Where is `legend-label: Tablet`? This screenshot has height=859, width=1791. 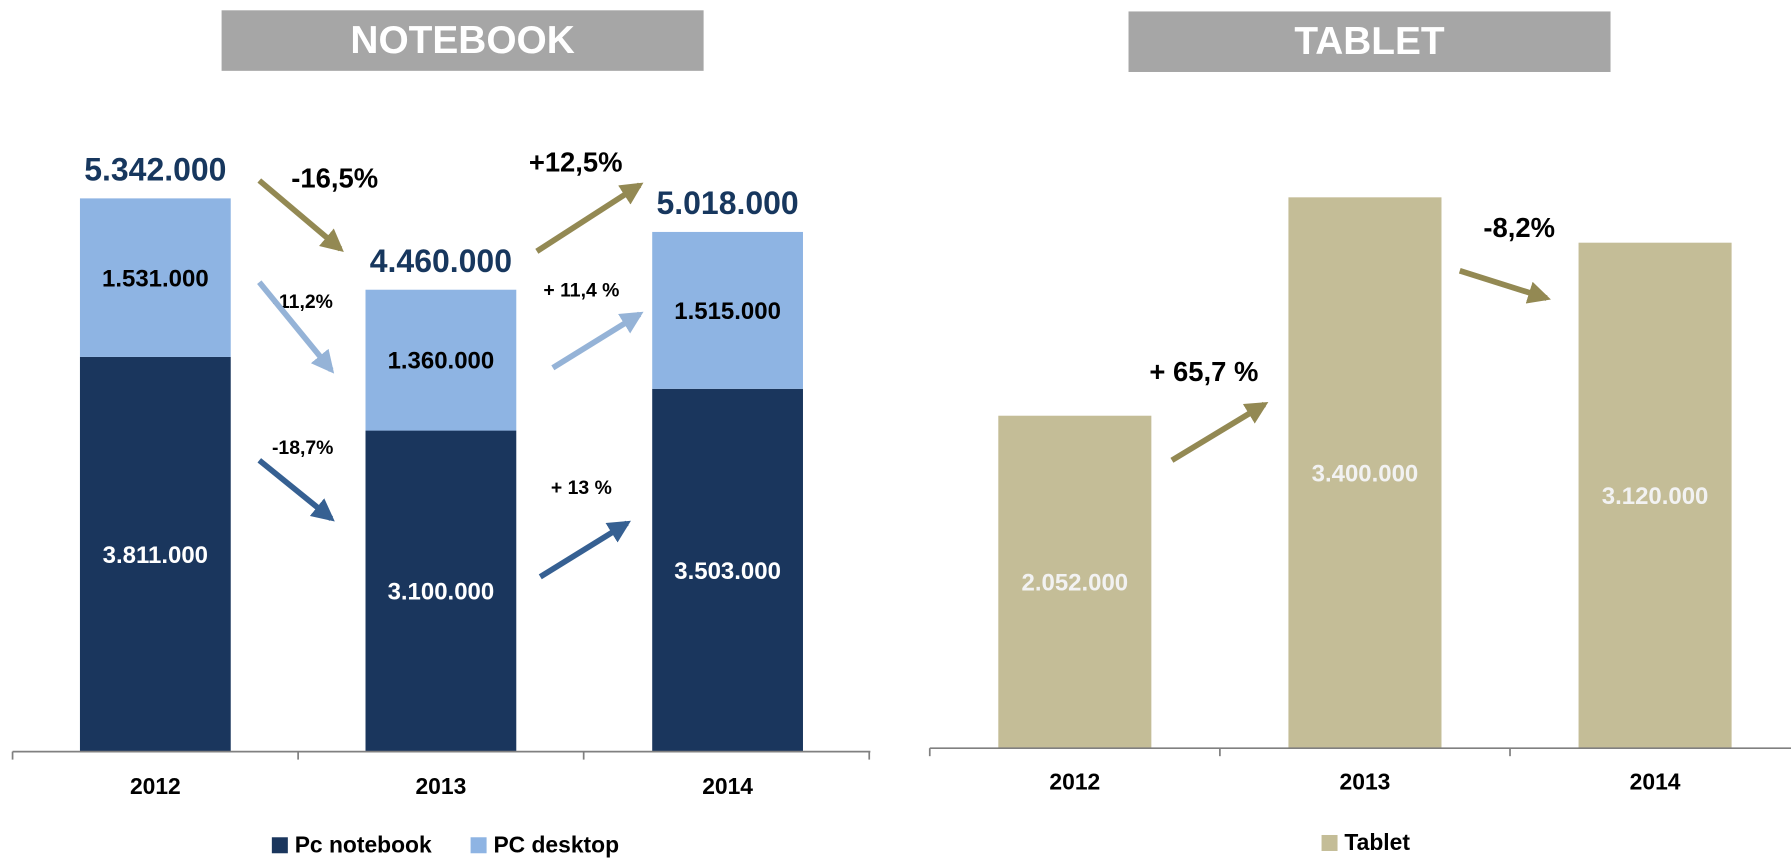
legend-label: Tablet is located at coordinates (1377, 842).